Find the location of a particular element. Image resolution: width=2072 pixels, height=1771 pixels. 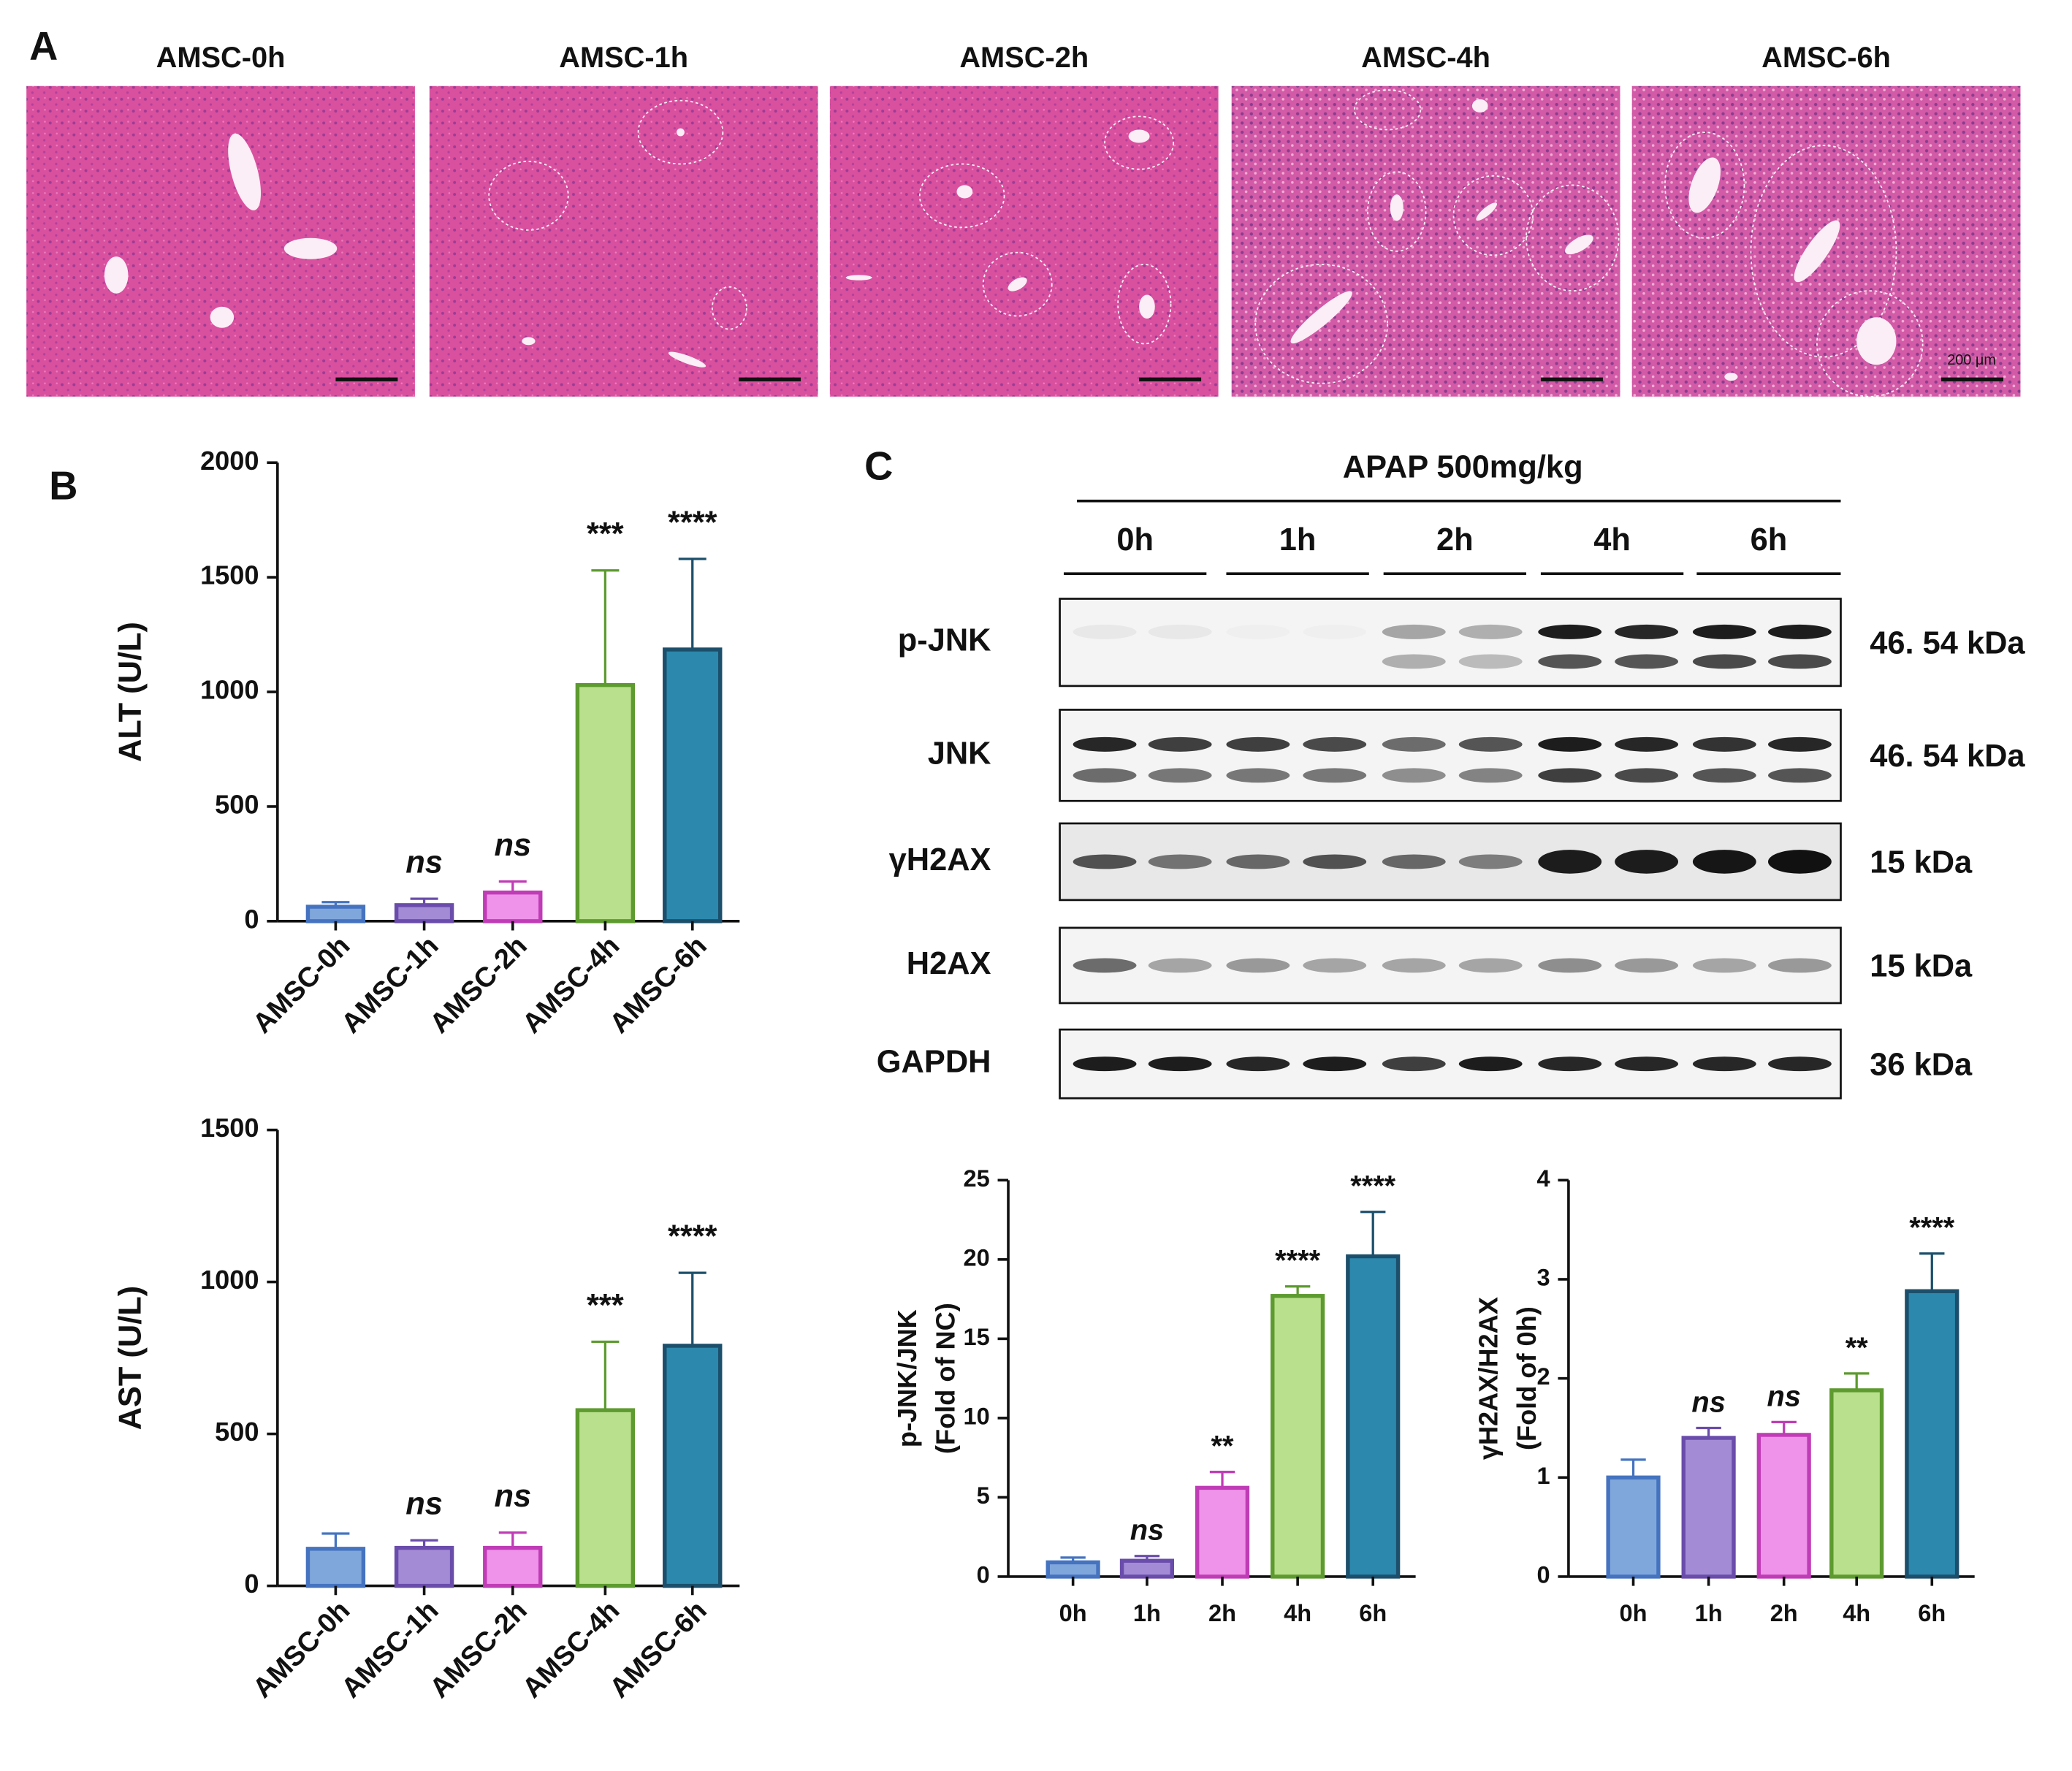

y-axis-label: γH2AX/H2AX is located at coordinates (1489, 1378).